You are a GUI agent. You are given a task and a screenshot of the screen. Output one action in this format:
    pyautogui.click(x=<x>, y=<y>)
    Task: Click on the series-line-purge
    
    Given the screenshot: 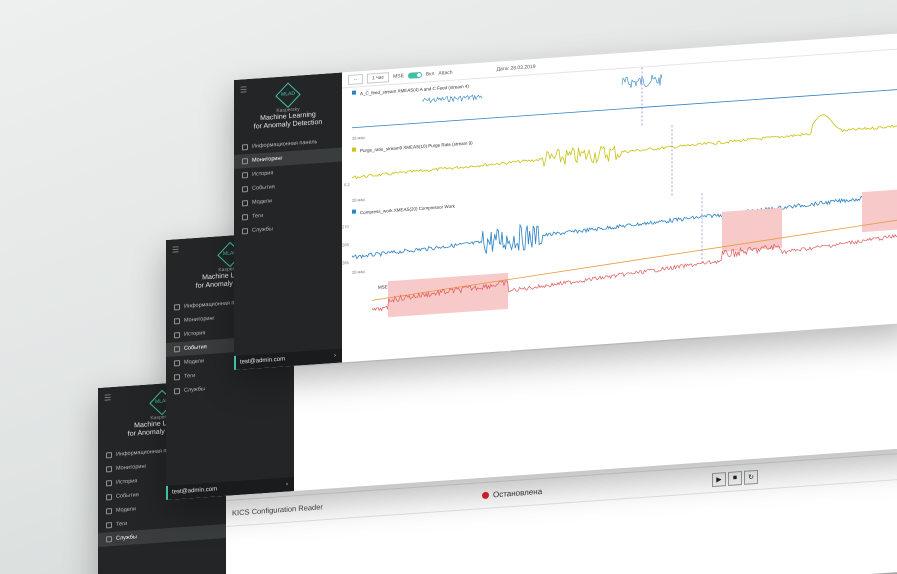 What is the action you would take?
    pyautogui.click(x=624, y=147)
    